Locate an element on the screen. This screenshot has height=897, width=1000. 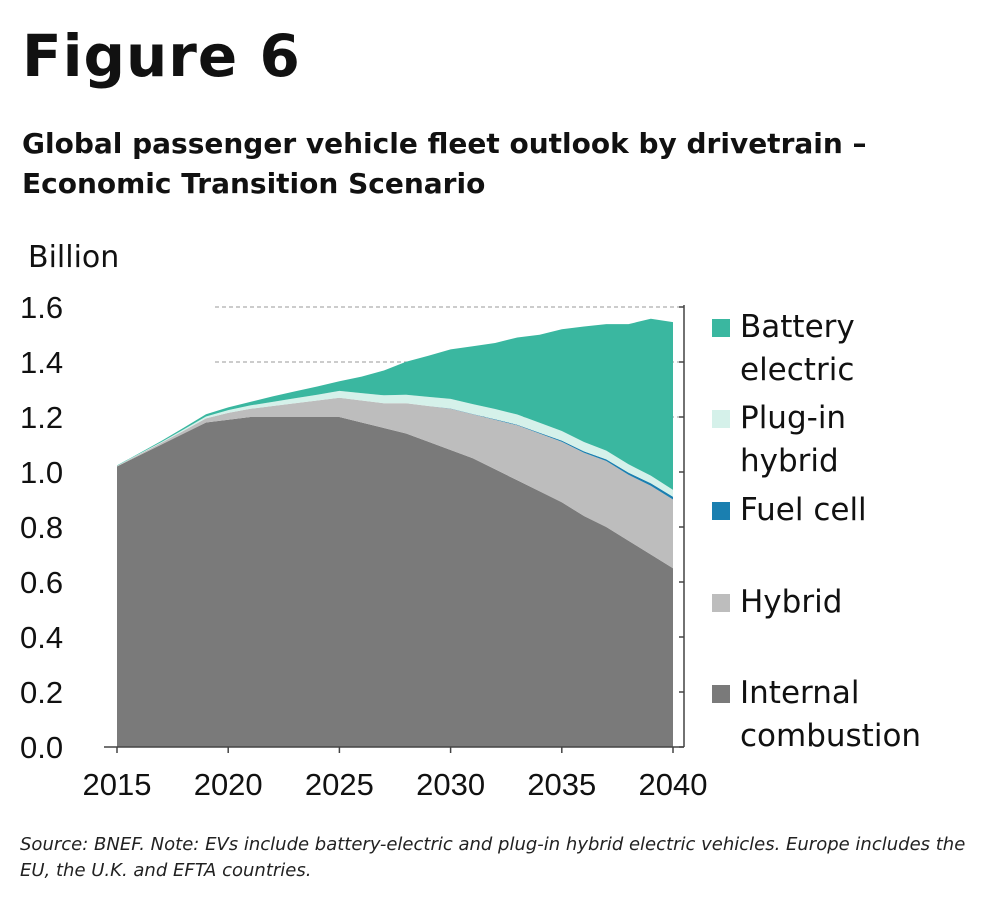
x-tick-label: 2040 is located at coordinates (673, 784).